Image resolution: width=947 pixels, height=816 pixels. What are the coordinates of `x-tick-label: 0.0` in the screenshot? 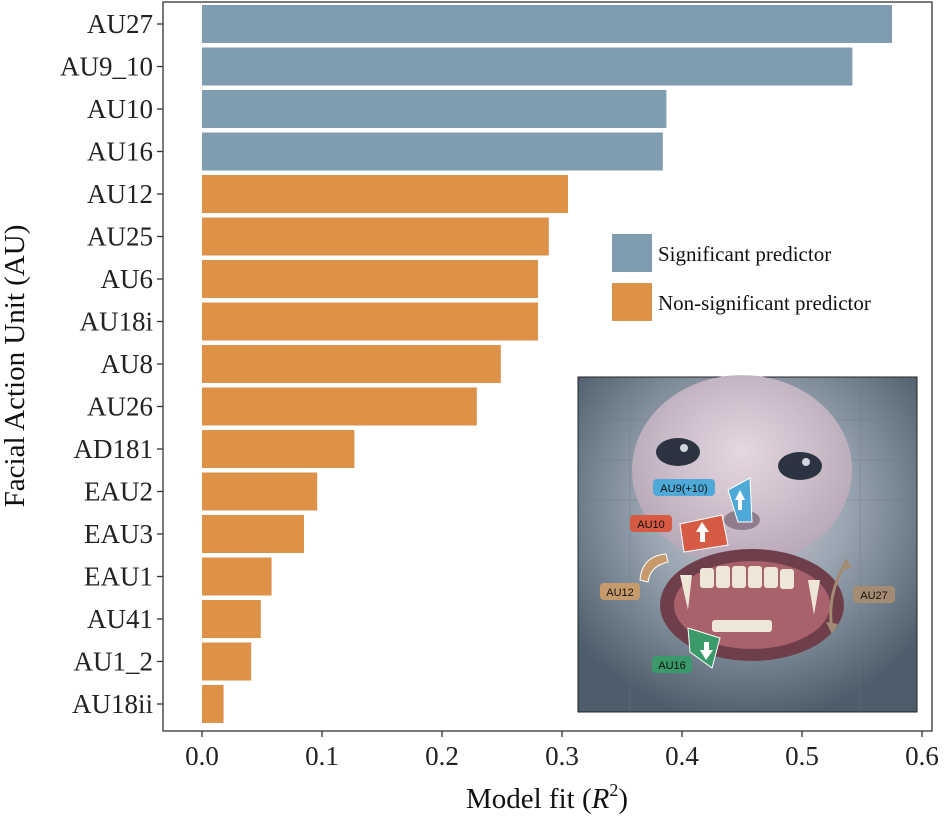 It's located at (202, 756).